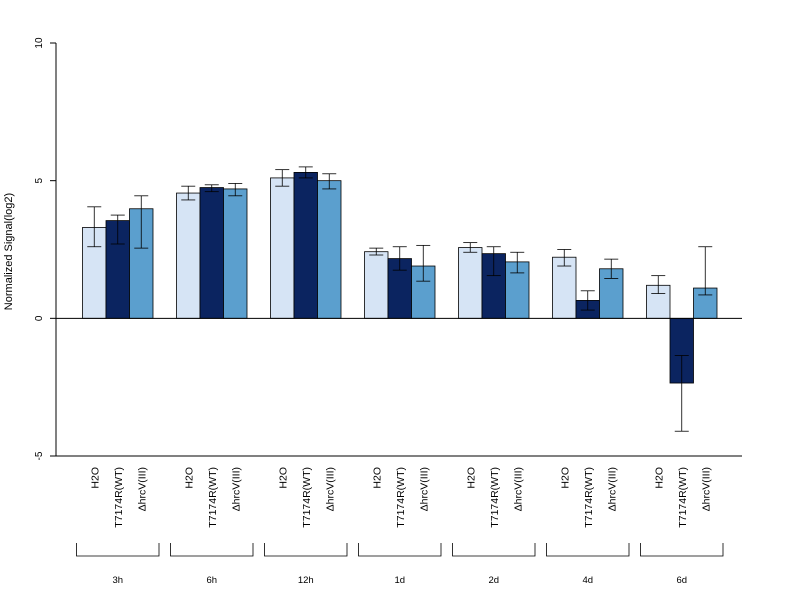  What do you see at coordinates (39, 180) in the screenshot?
I see `y-tick-label: 5` at bounding box center [39, 180].